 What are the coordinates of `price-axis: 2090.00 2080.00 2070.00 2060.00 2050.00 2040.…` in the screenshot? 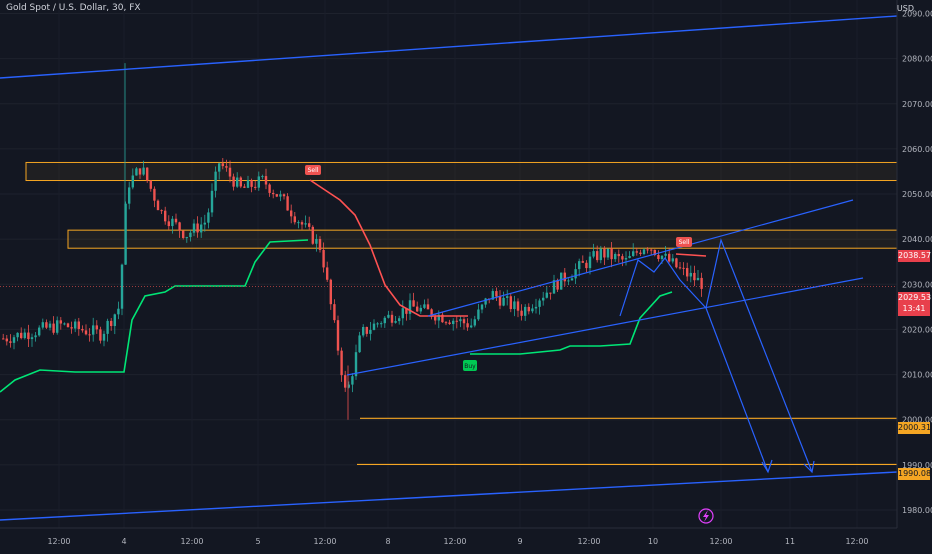 It's located at (914, 264).